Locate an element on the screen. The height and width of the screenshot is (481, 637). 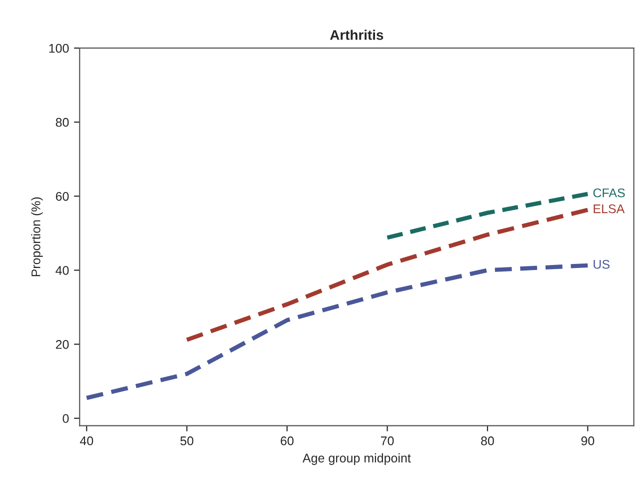
y-tick-label: 100 is located at coordinates (59, 48).